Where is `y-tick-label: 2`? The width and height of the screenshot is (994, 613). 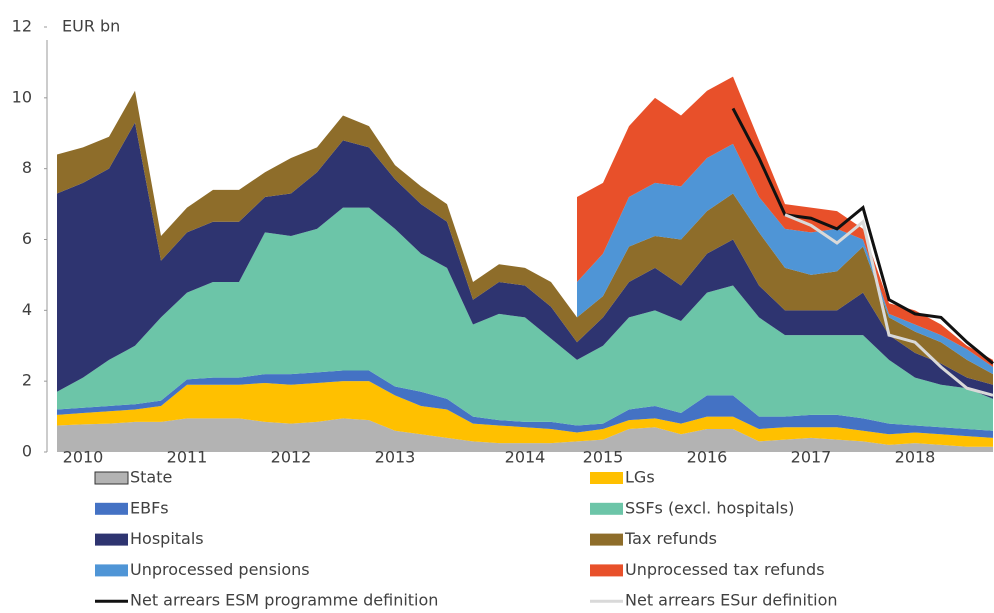
y-tick-label: 2 is located at coordinates (27, 380).